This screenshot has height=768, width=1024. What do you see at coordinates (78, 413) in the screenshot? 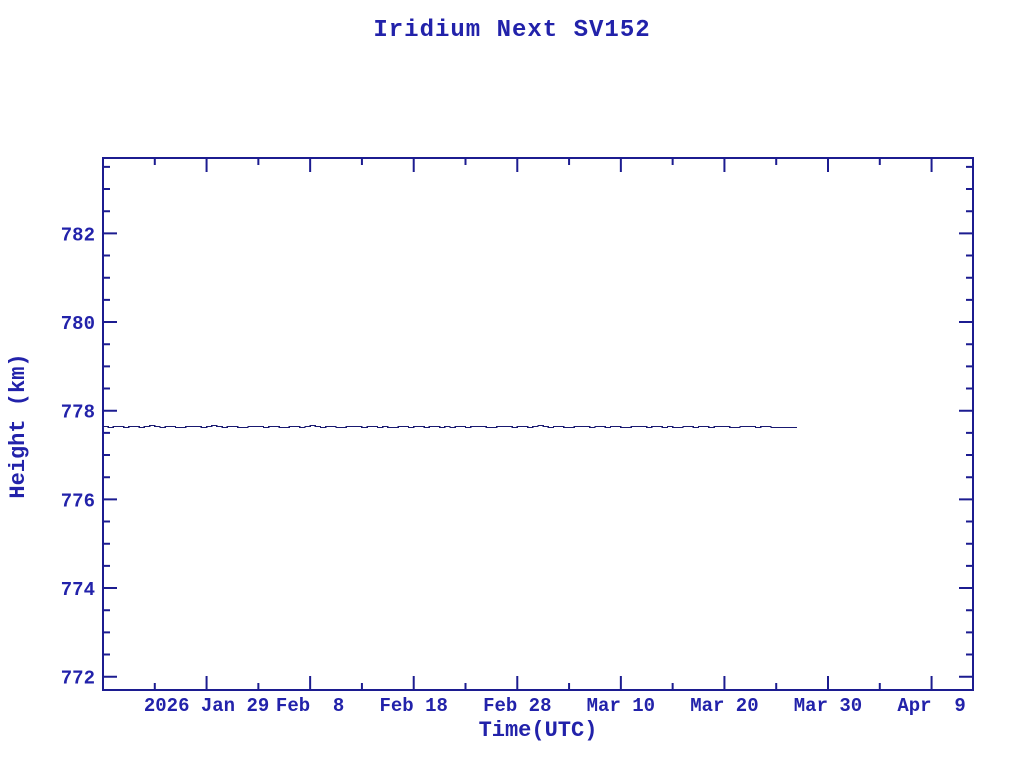
I see `y-tick-label: 778` at bounding box center [78, 413].